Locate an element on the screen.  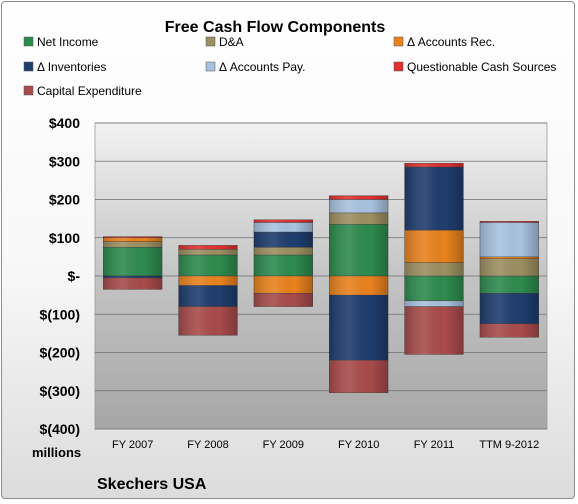
y-tick-label: $(300) is located at coordinates (60, 391).